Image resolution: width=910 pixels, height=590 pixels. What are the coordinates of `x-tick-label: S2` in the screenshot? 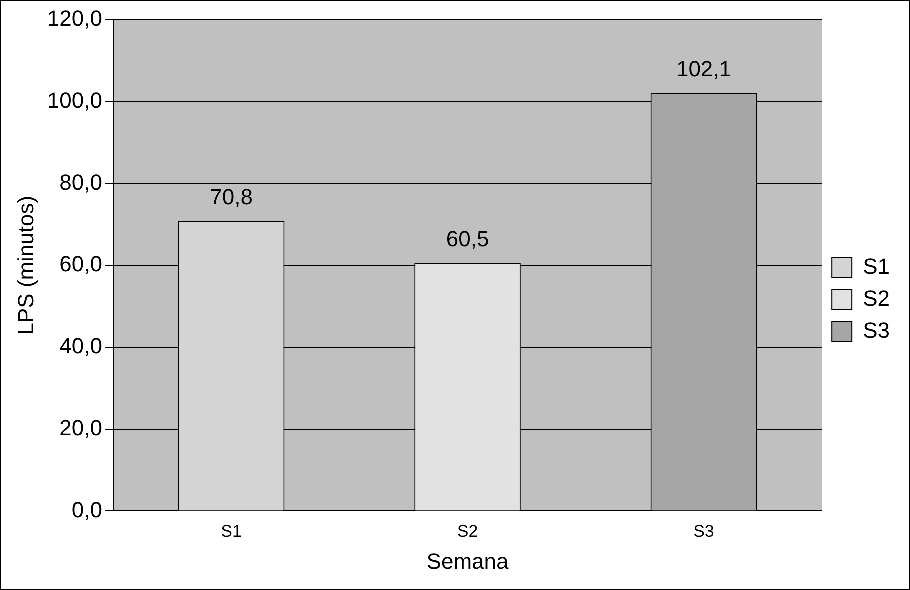 It's located at (467, 532).